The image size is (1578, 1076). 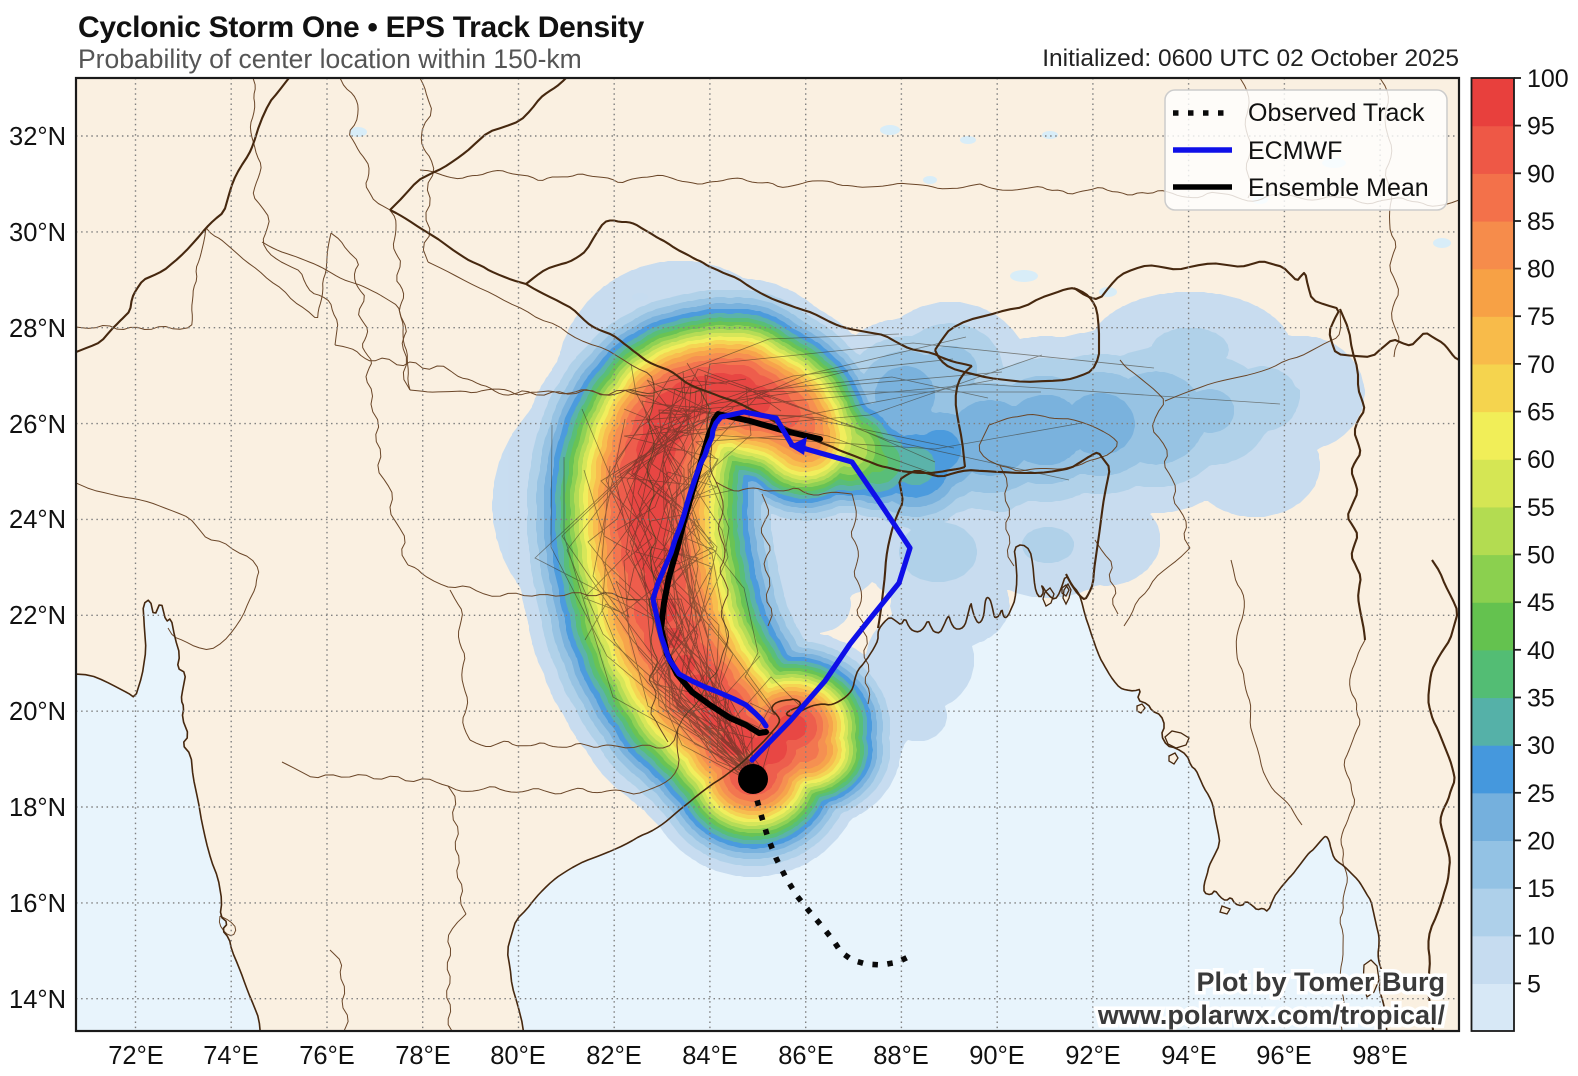 I want to click on svg-text: 90, so click(x=1541, y=174).